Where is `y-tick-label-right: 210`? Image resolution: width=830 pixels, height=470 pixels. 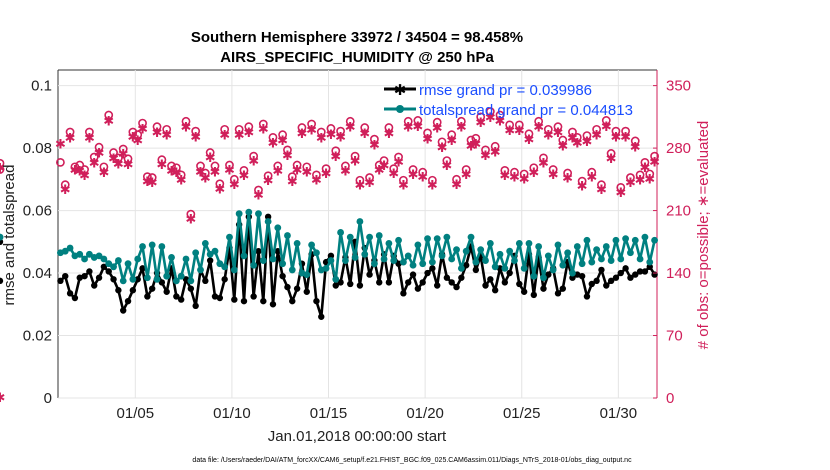
y-tick-label-right: 210 is located at coordinates (678, 211).